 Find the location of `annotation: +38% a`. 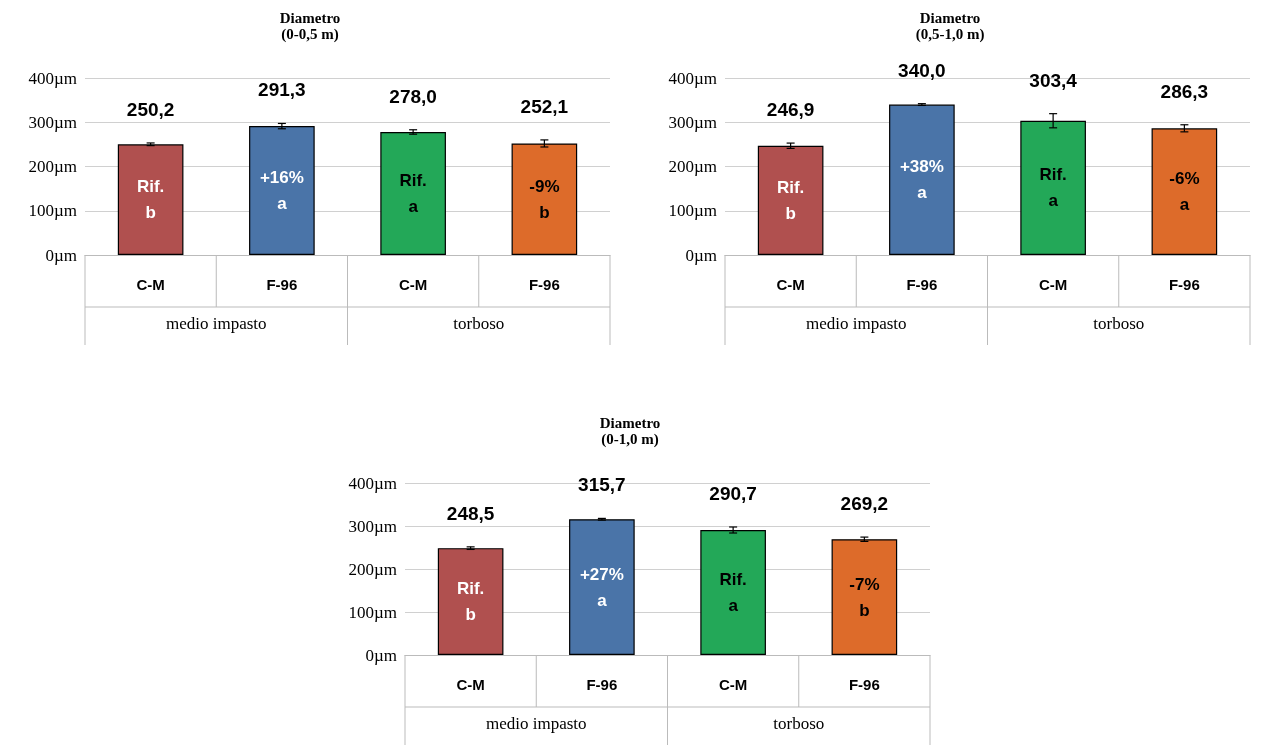

annotation: +38% a is located at coordinates (921, 180).